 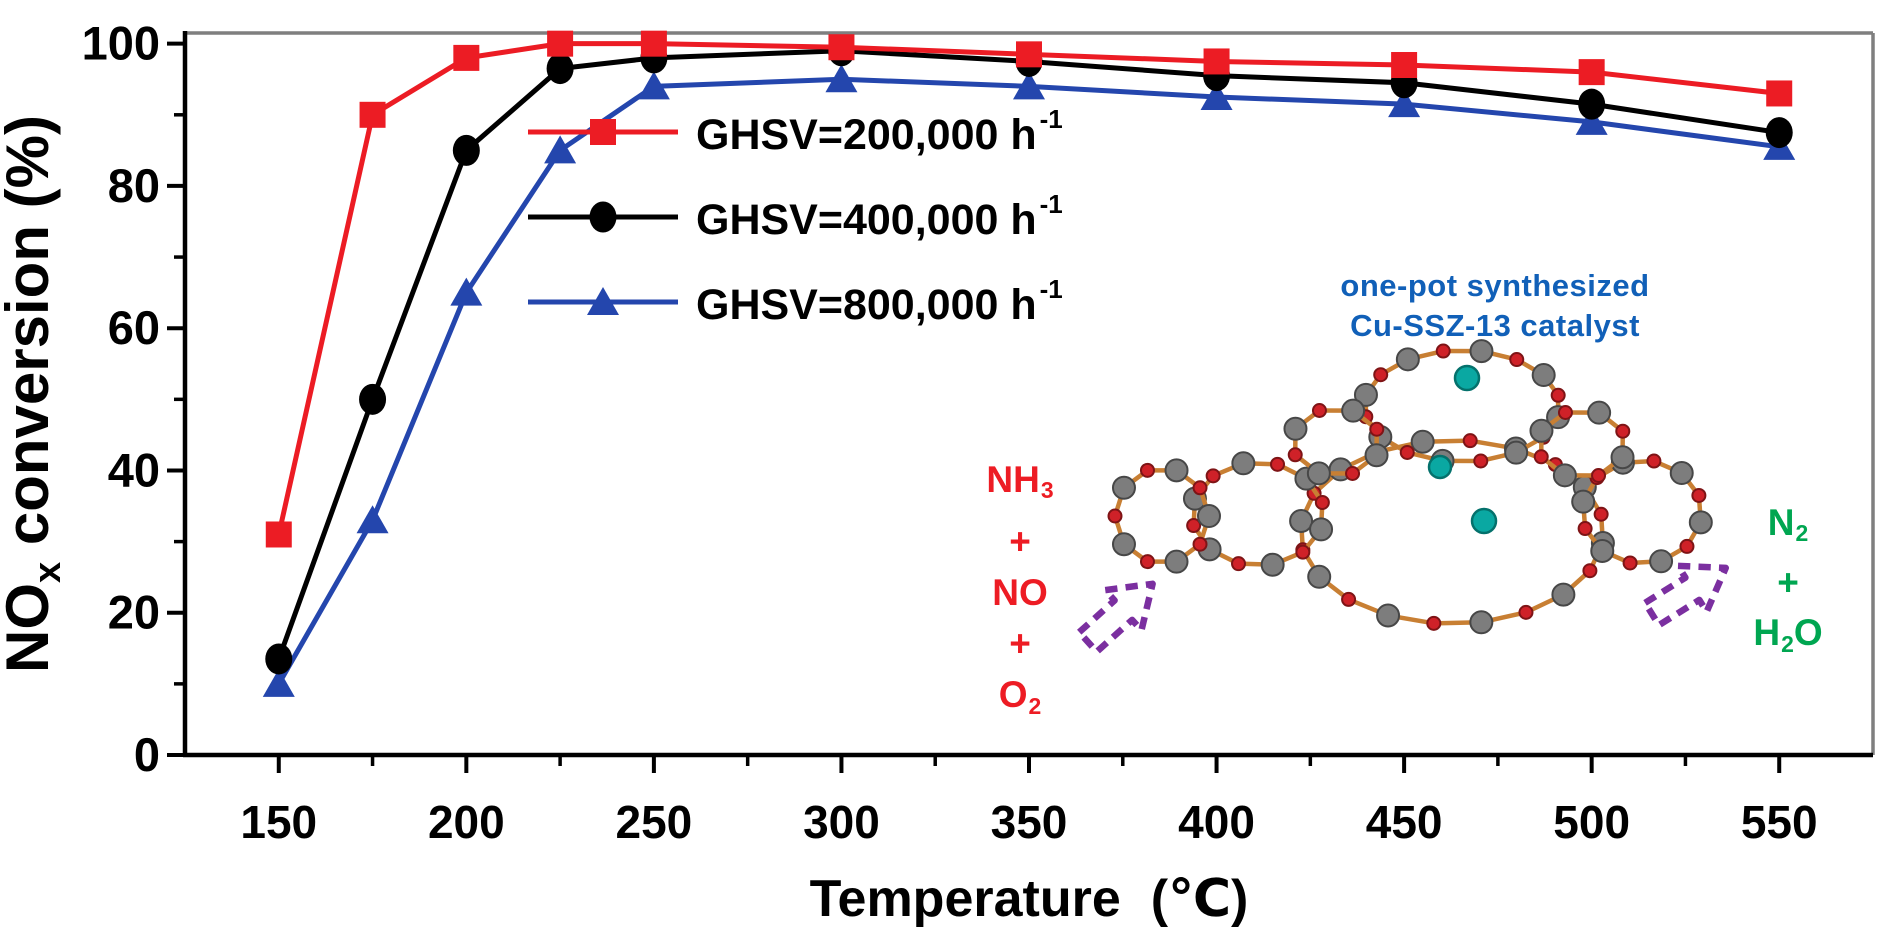 I want to click on legend-item: GHSV=800,000 h -1, so click(x=793, y=301).